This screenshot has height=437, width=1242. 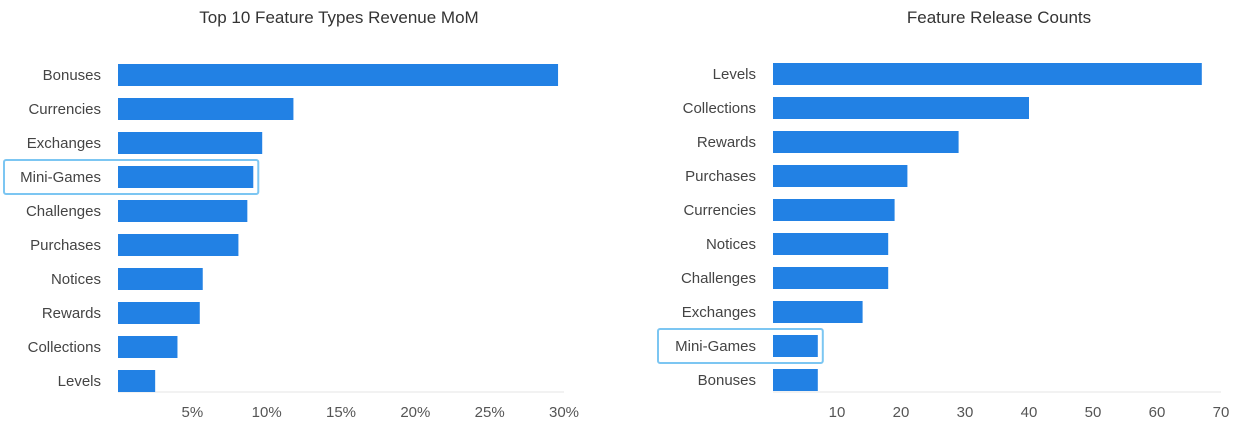 I want to click on chart-title: Feature Release Counts, so click(x=999, y=17).